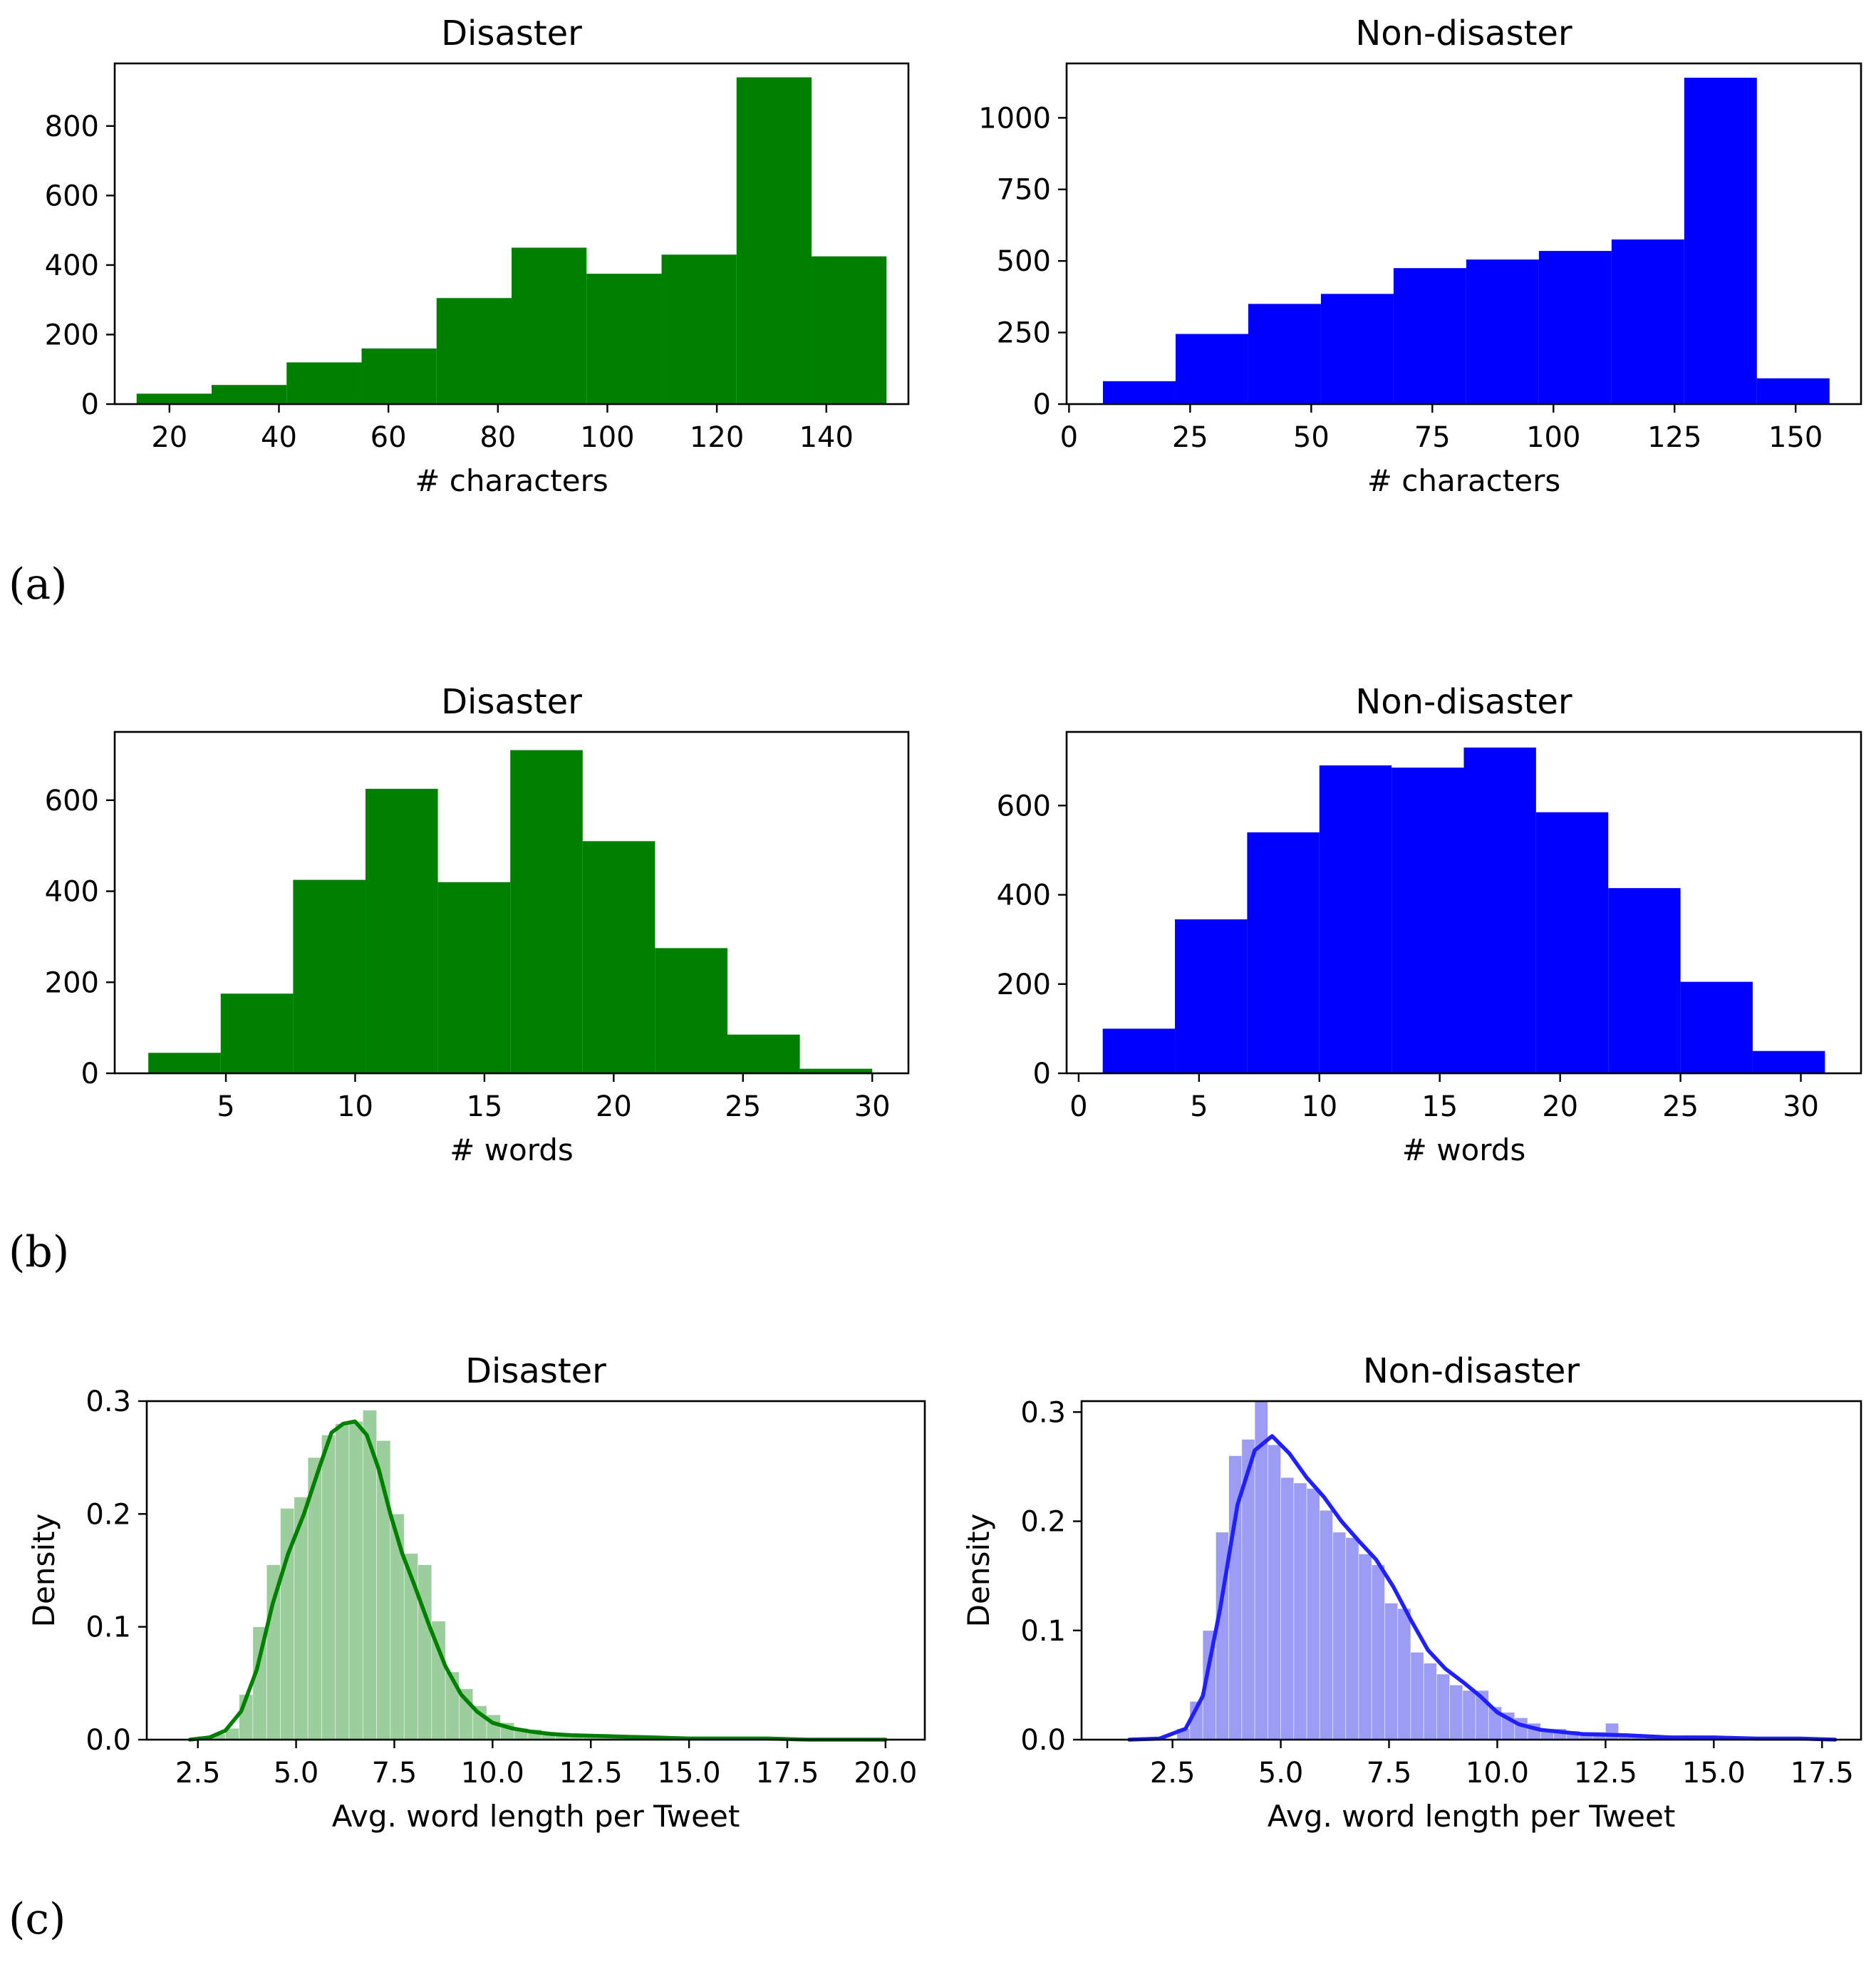  What do you see at coordinates (198, 1773) in the screenshot?
I see `x-tick-label: 2.5` at bounding box center [198, 1773].